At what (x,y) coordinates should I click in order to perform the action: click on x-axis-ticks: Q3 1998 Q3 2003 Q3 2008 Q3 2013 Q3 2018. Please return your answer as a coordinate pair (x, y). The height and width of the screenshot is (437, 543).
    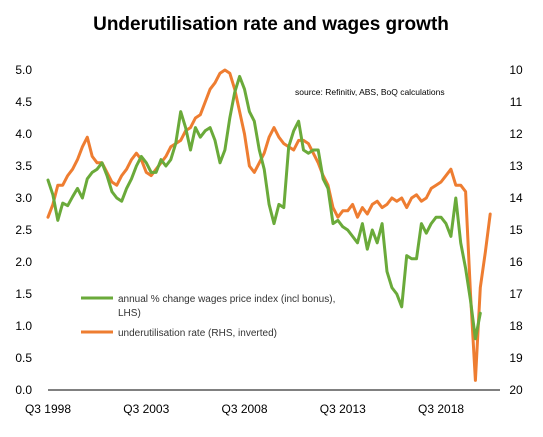
    Looking at the image, I should click on (244, 409).